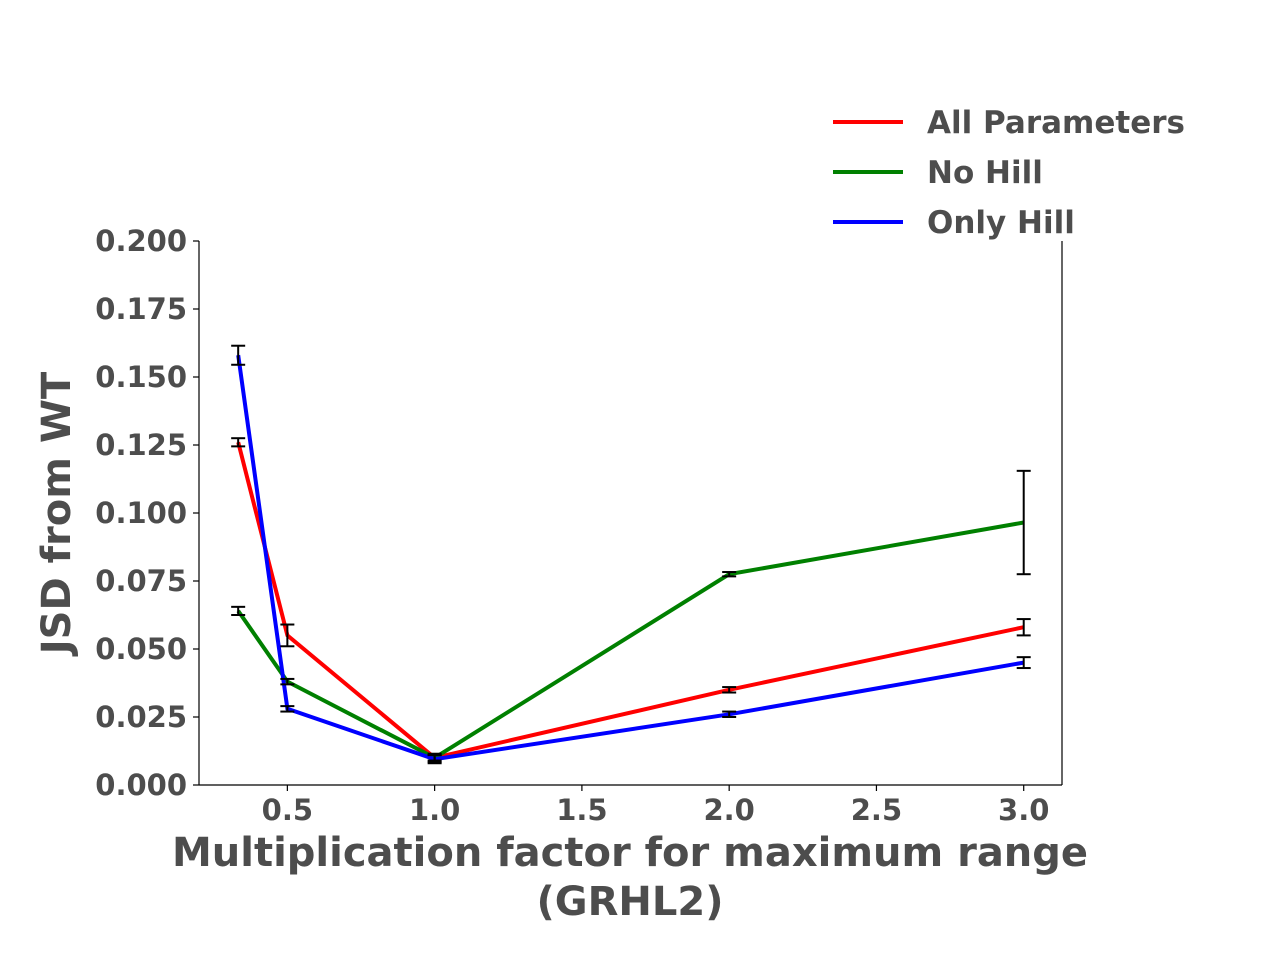  Describe the element at coordinates (141, 241) in the screenshot. I see `y-tick-label: 0.200` at that location.